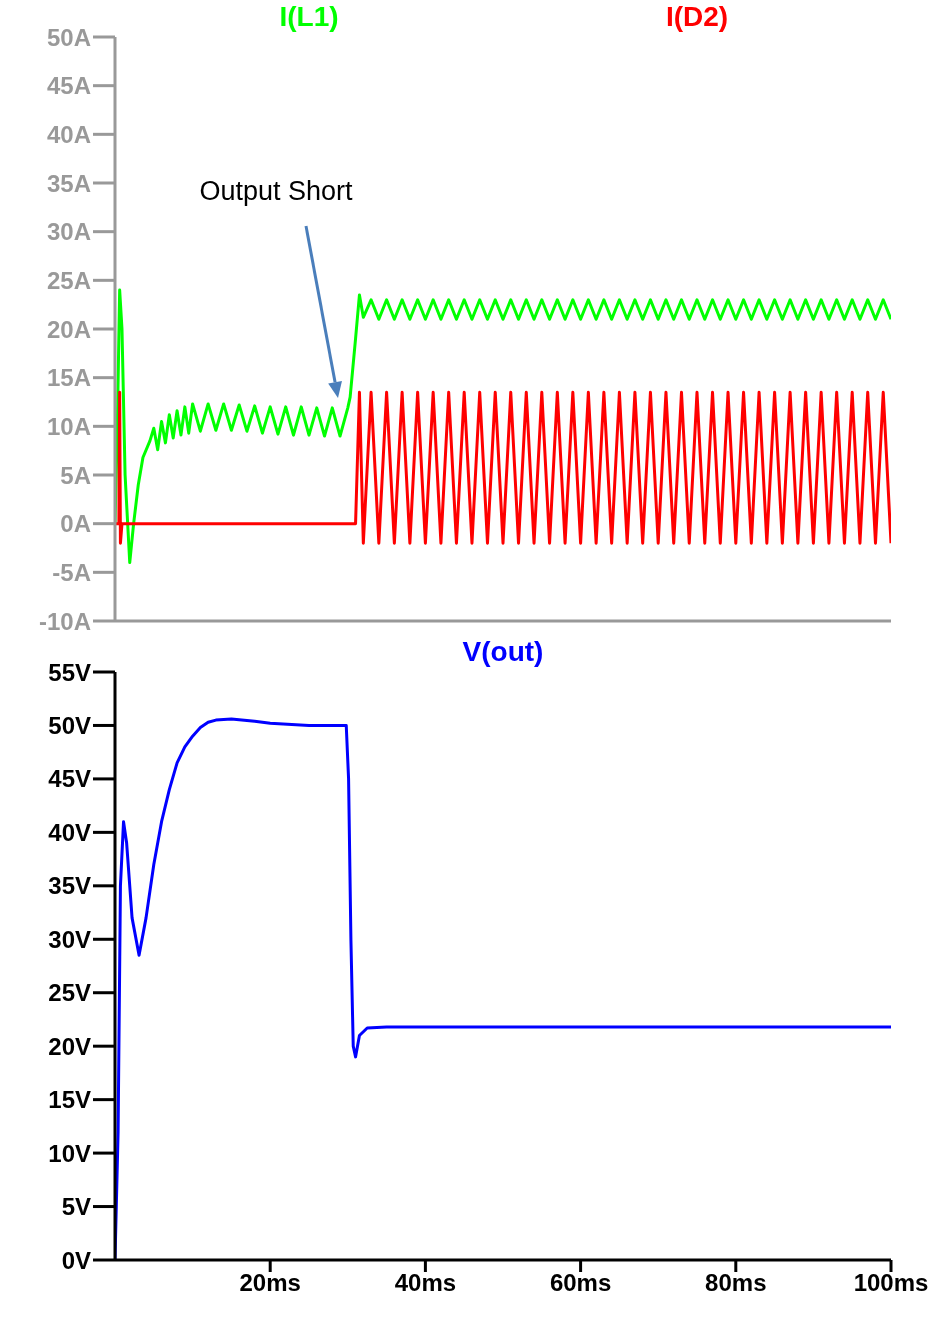  Describe the element at coordinates (68, 426) in the screenshot. I see `y-tick-label: 10A` at that location.